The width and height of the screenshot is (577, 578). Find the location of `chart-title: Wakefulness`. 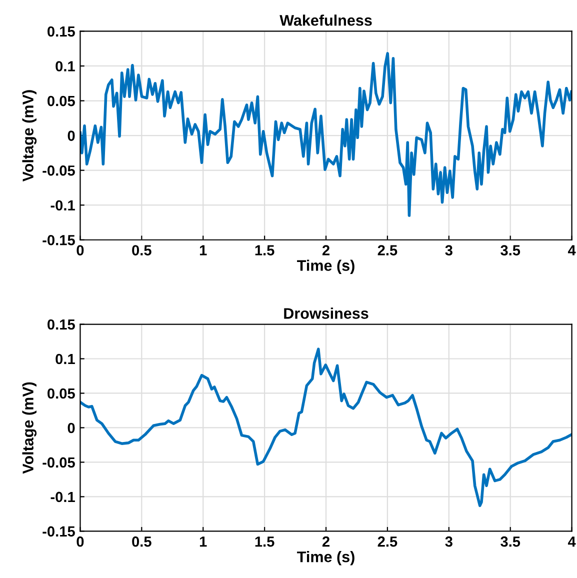

chart-title: Wakefulness is located at coordinates (326, 20).